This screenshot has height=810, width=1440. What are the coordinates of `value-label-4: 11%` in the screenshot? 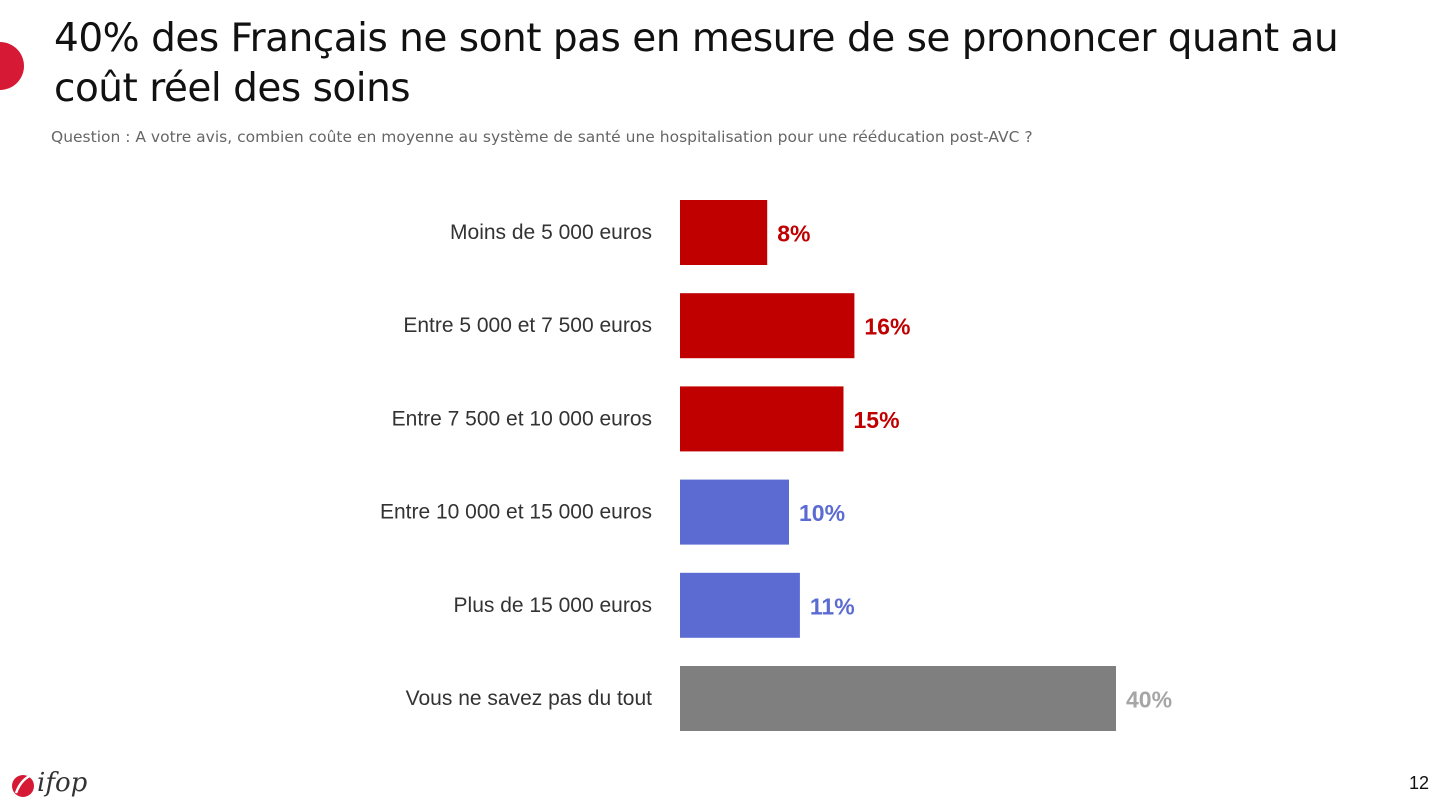 It's located at (832, 606).